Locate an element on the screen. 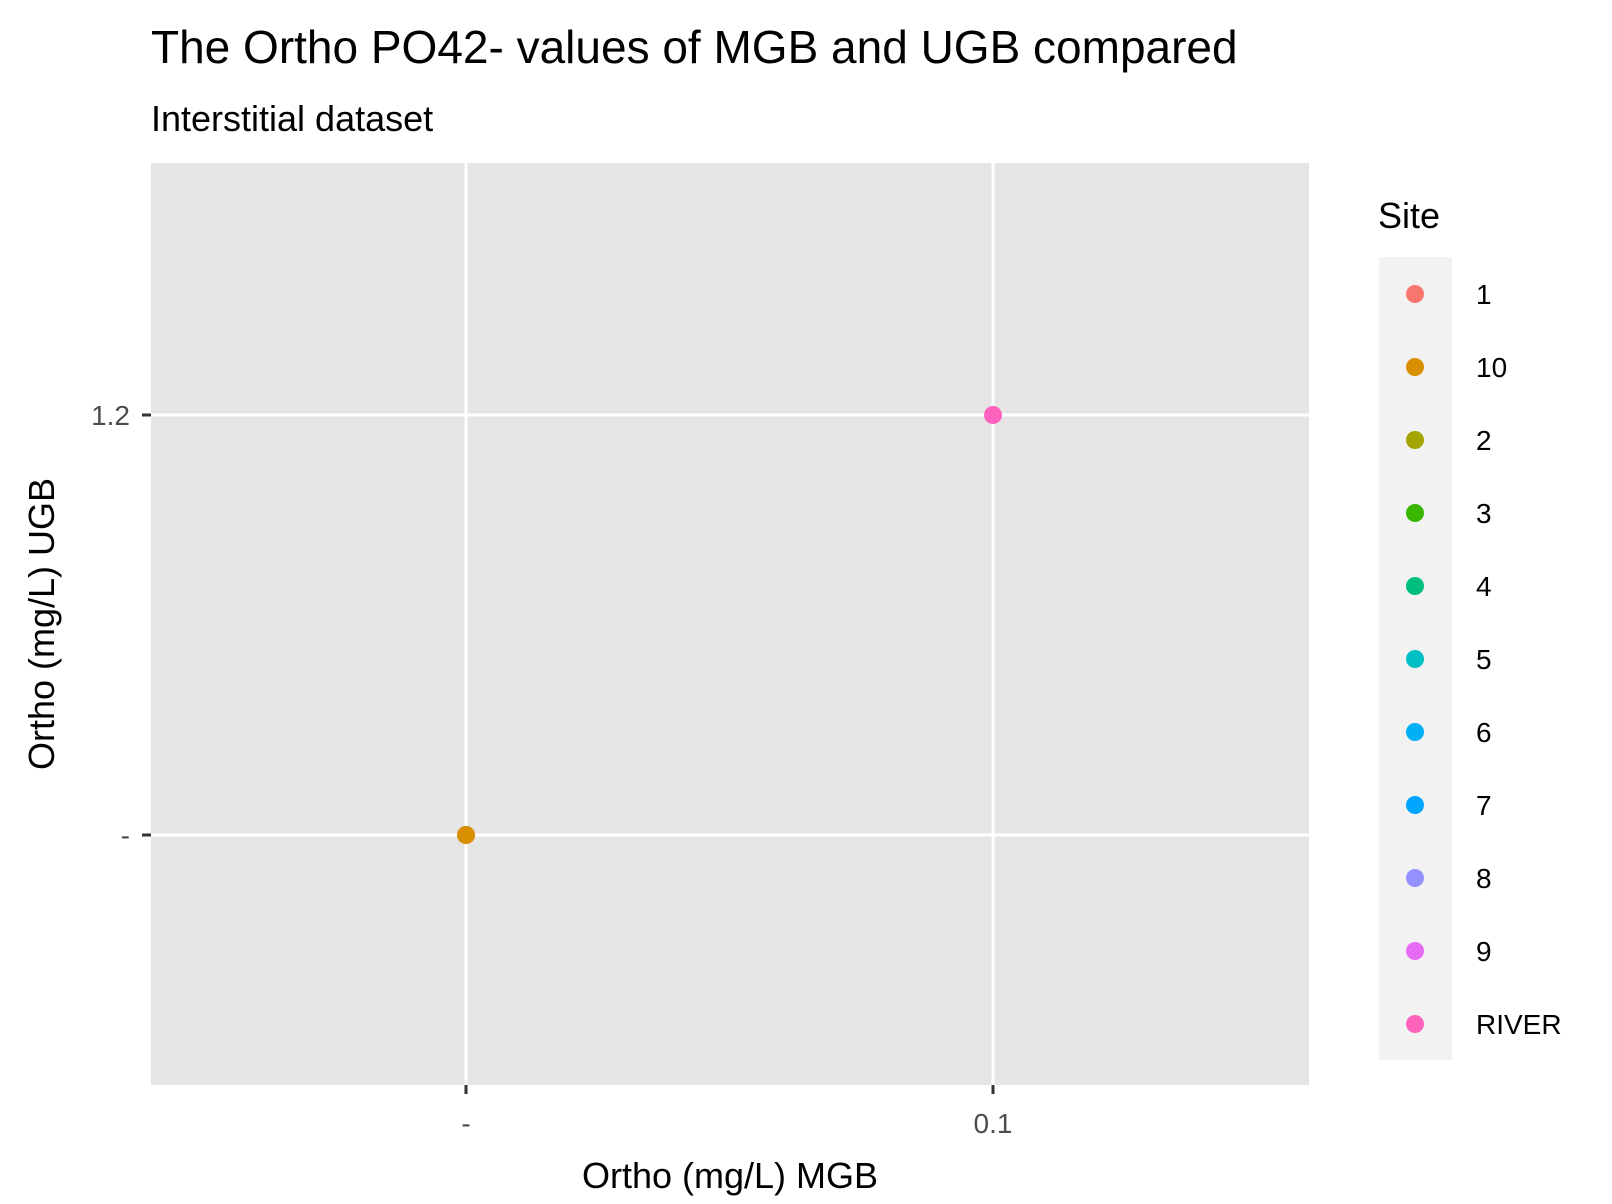 The width and height of the screenshot is (1612, 1204). legend-label: 7 is located at coordinates (1484, 805).